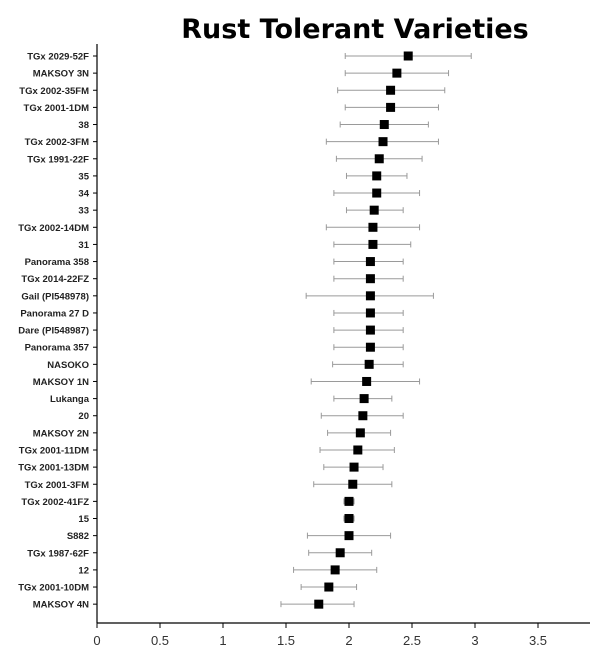 This screenshot has height=661, width=597. What do you see at coordinates (58, 159) in the screenshot?
I see `category-label: TGx 1991-22F` at bounding box center [58, 159].